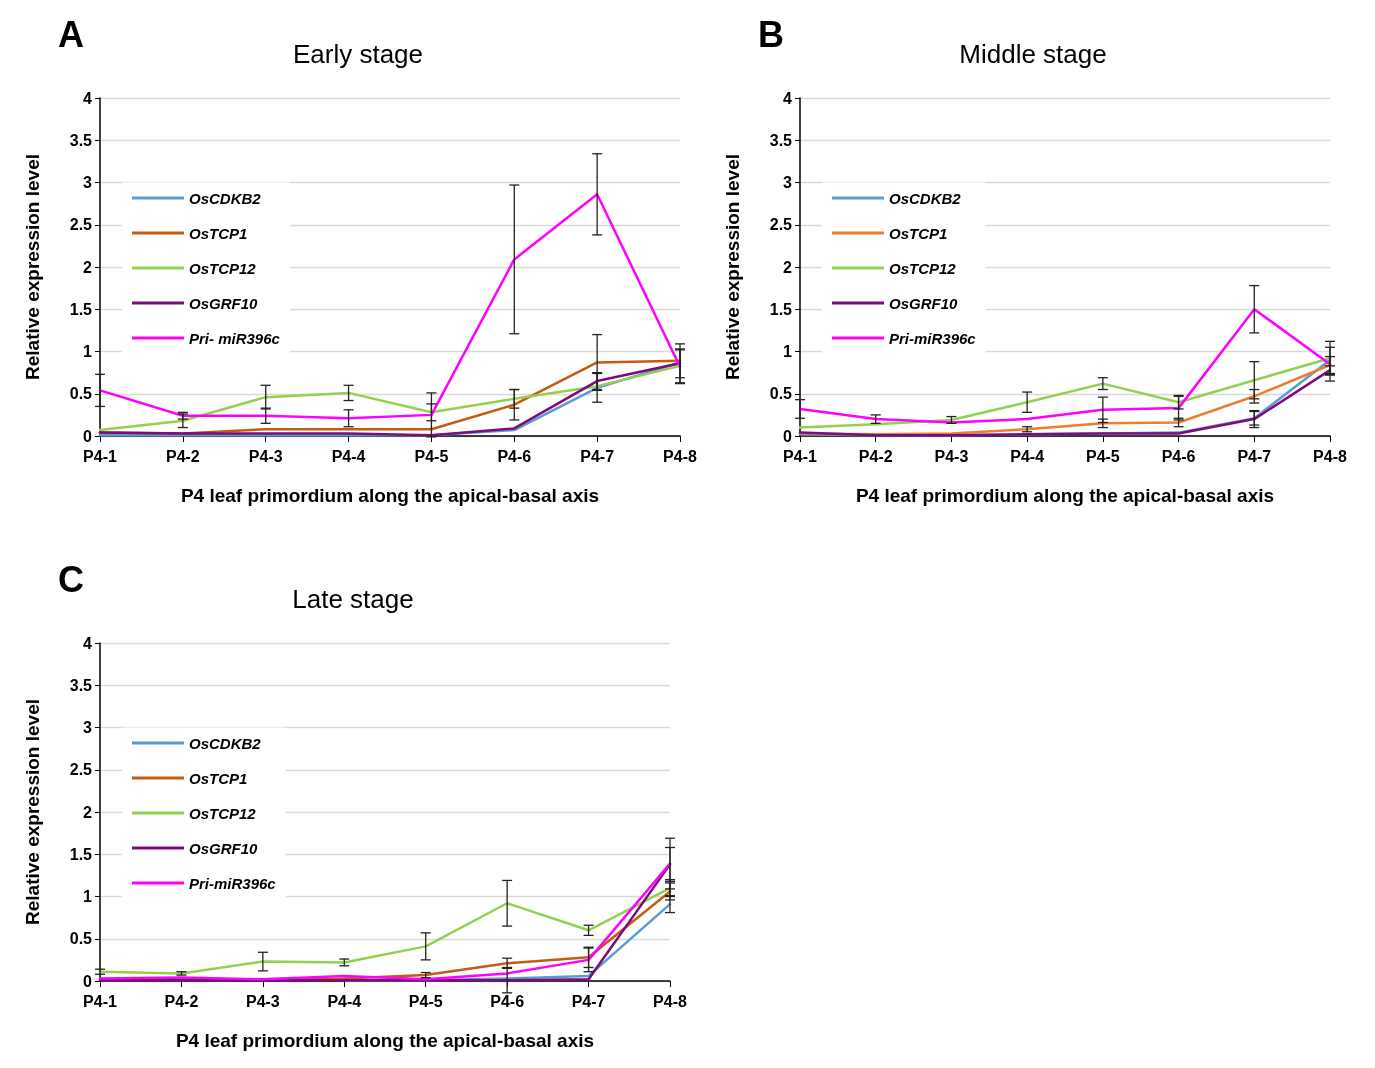 This screenshot has width=1375, height=1068. Describe the element at coordinates (358, 54) in the screenshot. I see `chart-title: Early stage` at that location.